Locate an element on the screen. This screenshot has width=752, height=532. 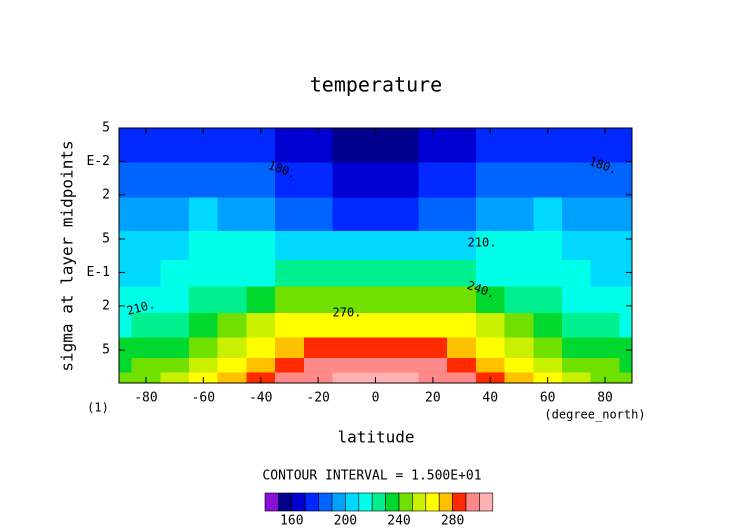
x-tick-label: -80 is located at coordinates (145, 398).